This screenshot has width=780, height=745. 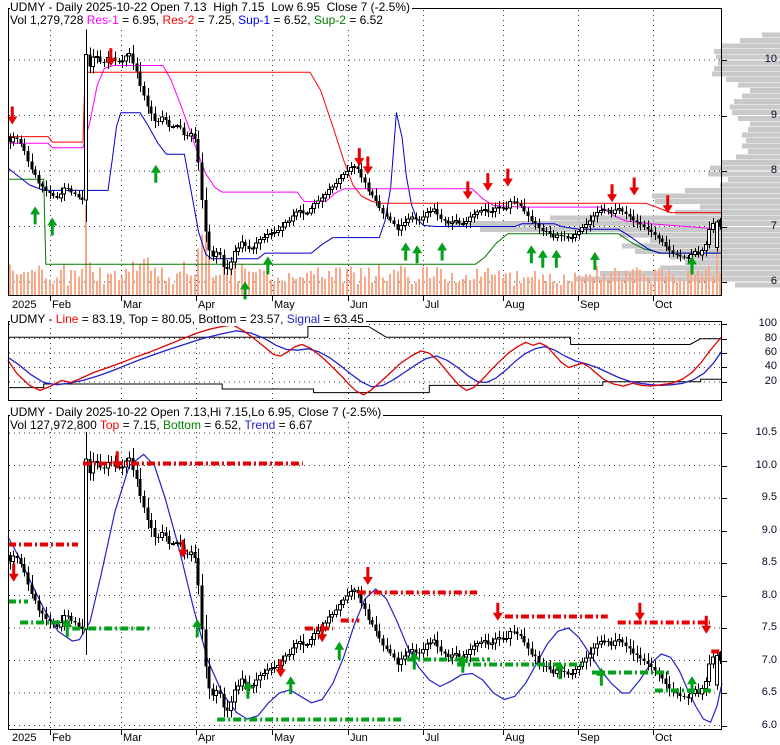 What do you see at coordinates (284, 738) in the screenshot?
I see `bottom-month-label: May` at bounding box center [284, 738].